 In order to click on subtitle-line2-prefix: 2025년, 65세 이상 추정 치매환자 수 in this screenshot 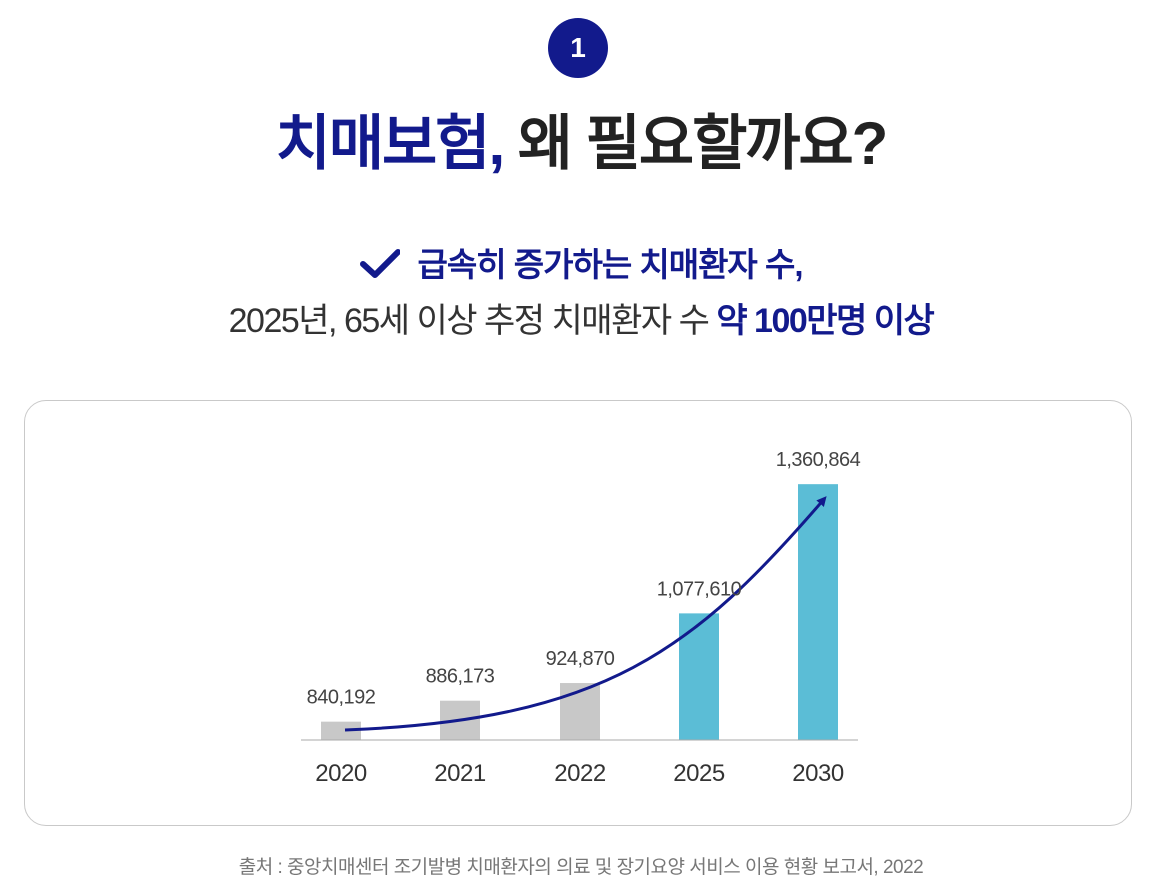, I will do `click(469, 321)`.